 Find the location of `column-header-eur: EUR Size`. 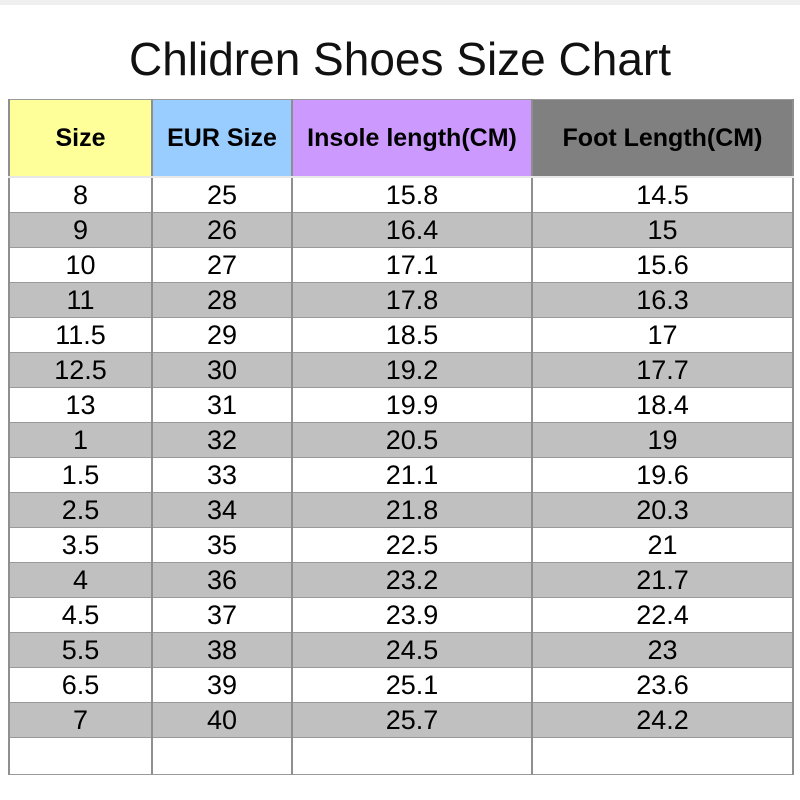

column-header-eur: EUR Size is located at coordinates (222, 138).